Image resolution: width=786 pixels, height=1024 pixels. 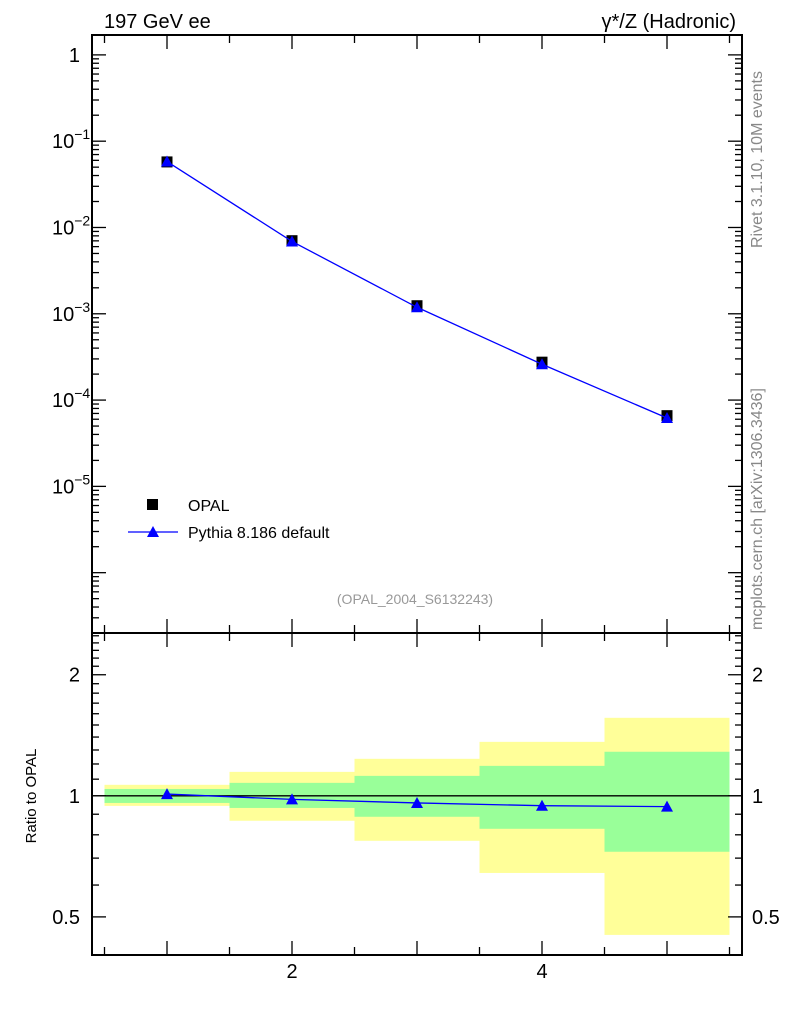 I want to click on legend-opal-marker, so click(x=152, y=504).